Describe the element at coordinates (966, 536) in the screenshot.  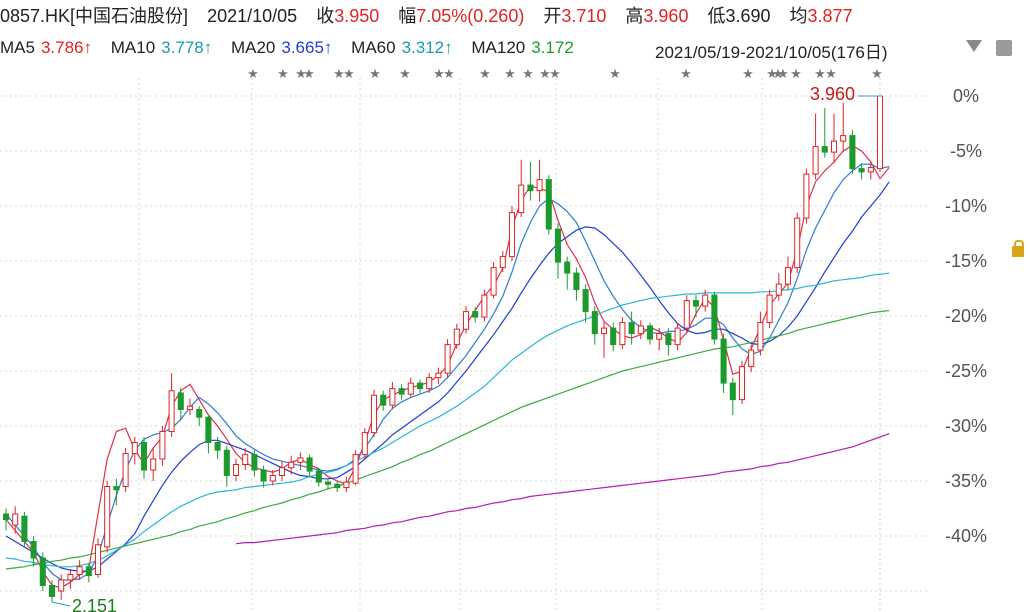
I see `y-tick-label: -40%` at that location.